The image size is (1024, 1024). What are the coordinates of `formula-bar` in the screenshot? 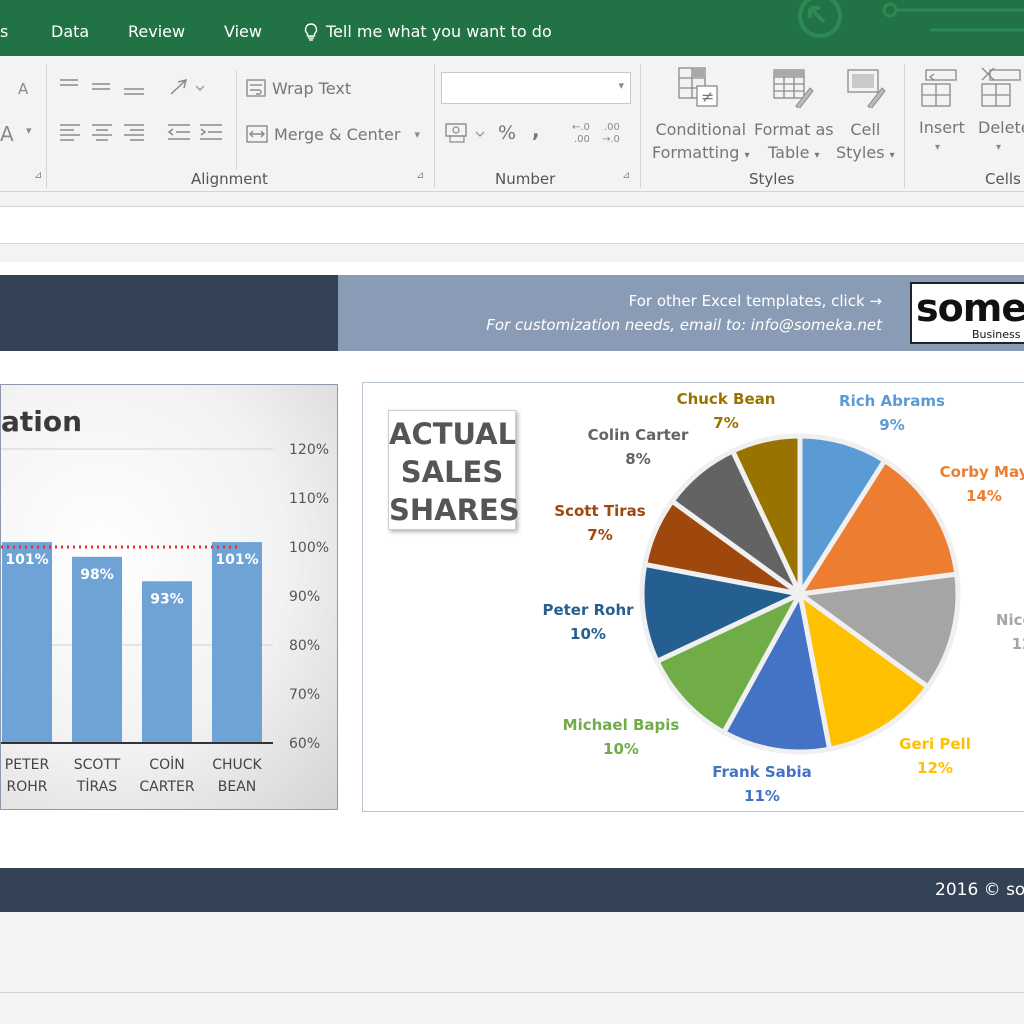 It's located at (512, 225).